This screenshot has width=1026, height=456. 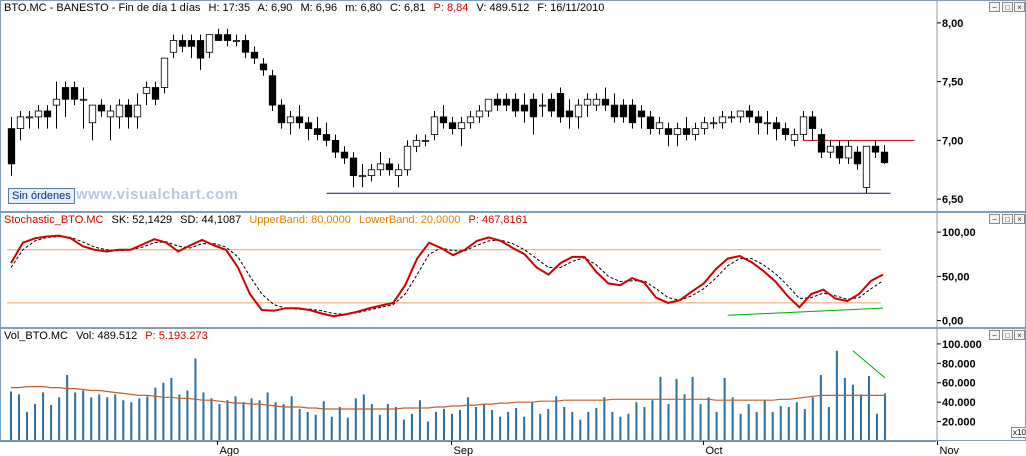 What do you see at coordinates (176, 336) in the screenshot?
I see `volume-p: P: 5.193.273` at bounding box center [176, 336].